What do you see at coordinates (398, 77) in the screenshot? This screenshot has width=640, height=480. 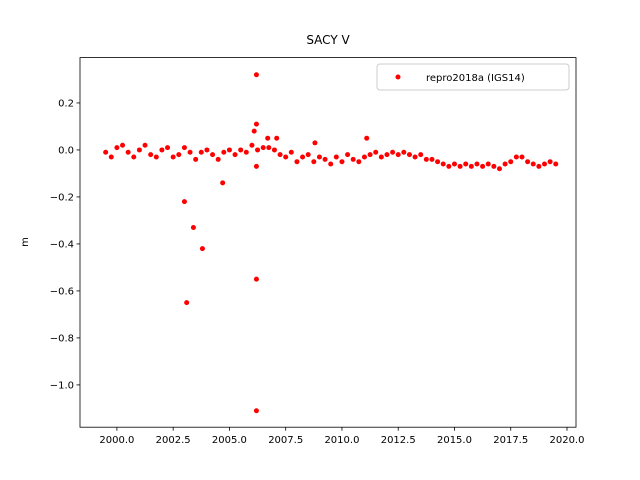 I see `legend-marker` at bounding box center [398, 77].